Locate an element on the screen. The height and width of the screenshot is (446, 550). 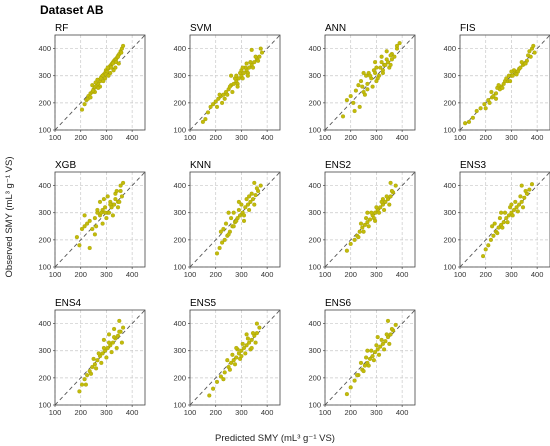
panel-title: SVM is located at coordinates (201, 28).